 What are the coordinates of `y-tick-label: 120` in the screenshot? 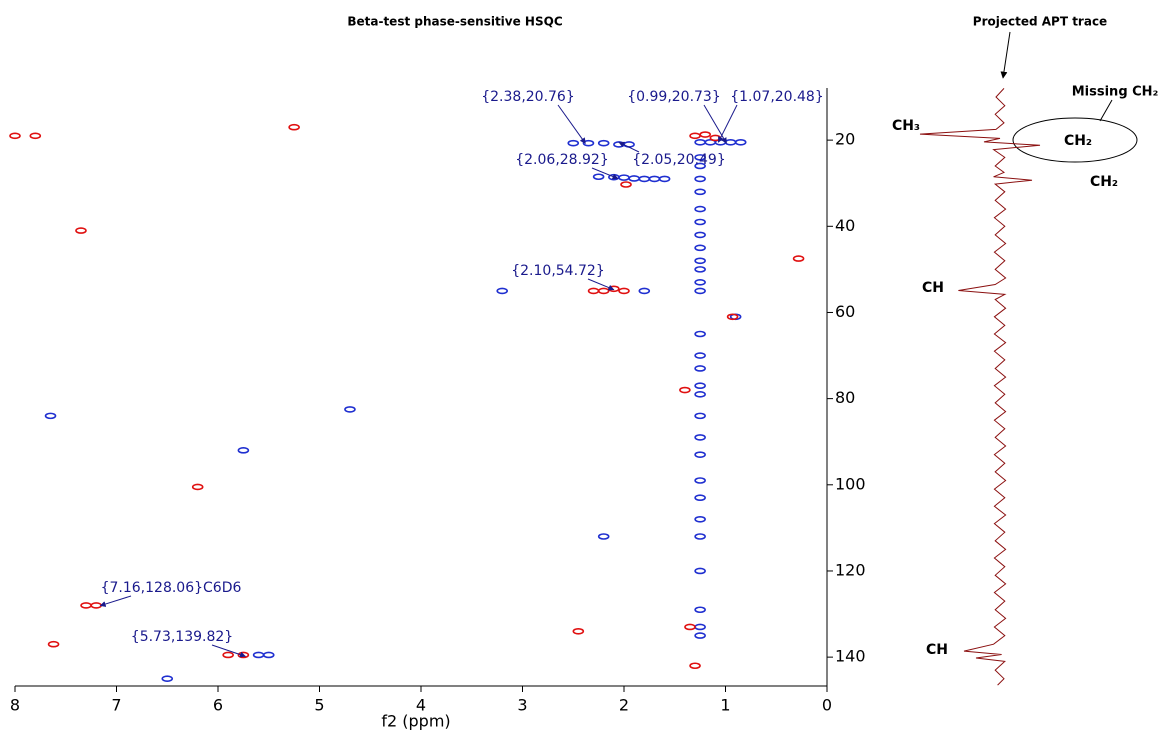 It's located at (850, 569).